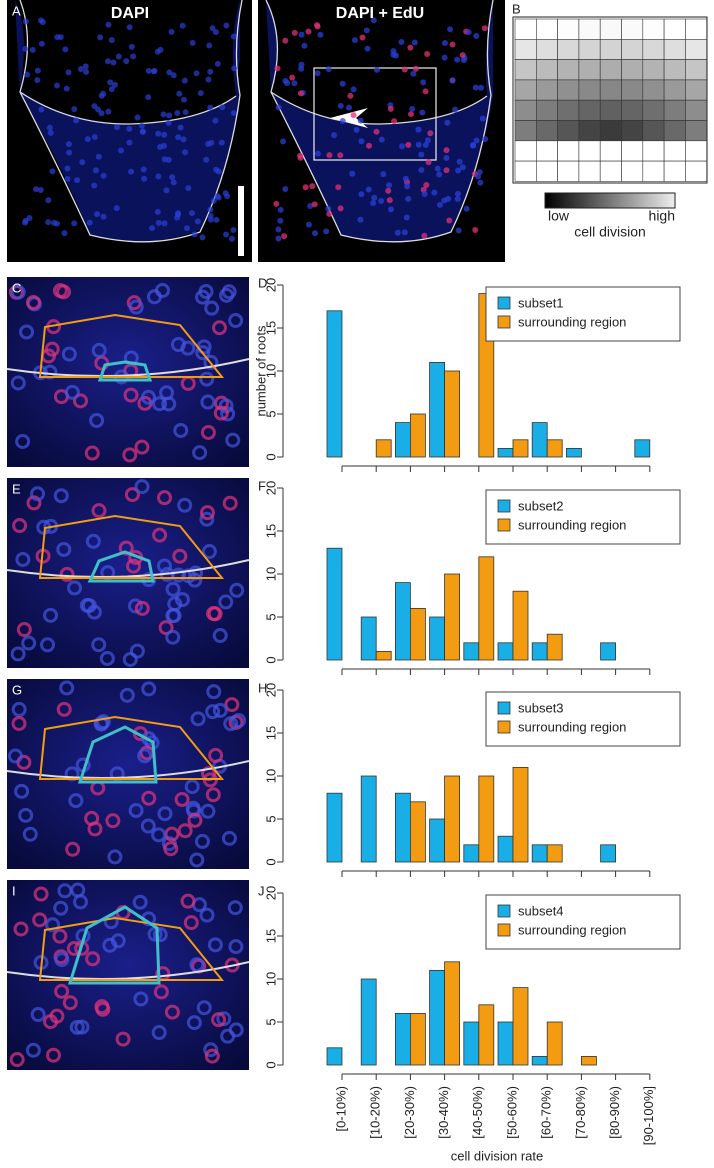 Image resolution: width=714 pixels, height=1168 pixels. I want to click on legend-label: subset4, so click(541, 910).